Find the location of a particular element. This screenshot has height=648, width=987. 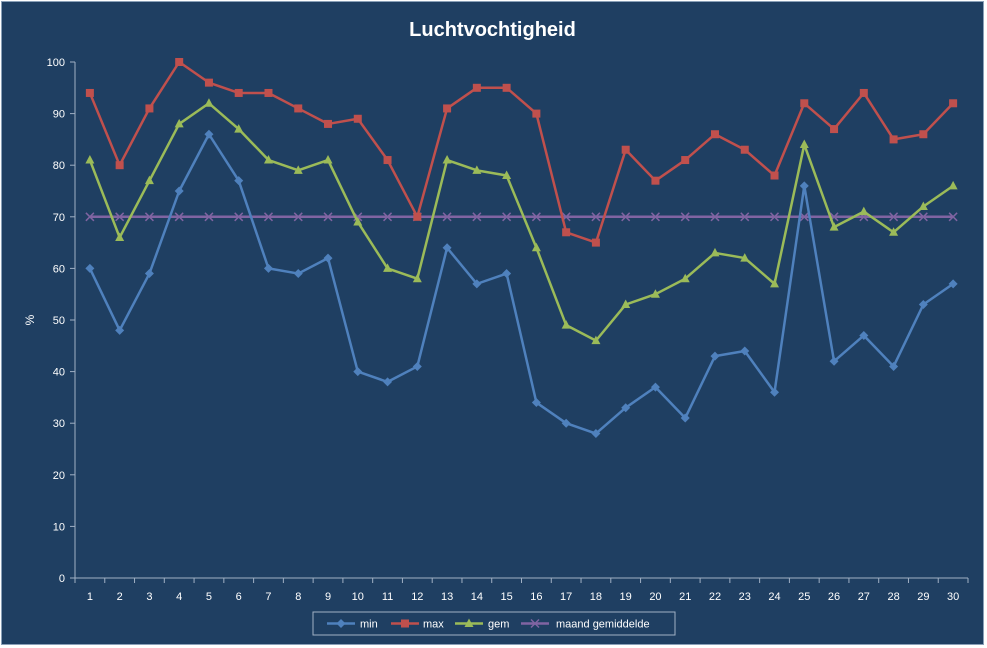

y-tick-label: 70 is located at coordinates (59, 218).